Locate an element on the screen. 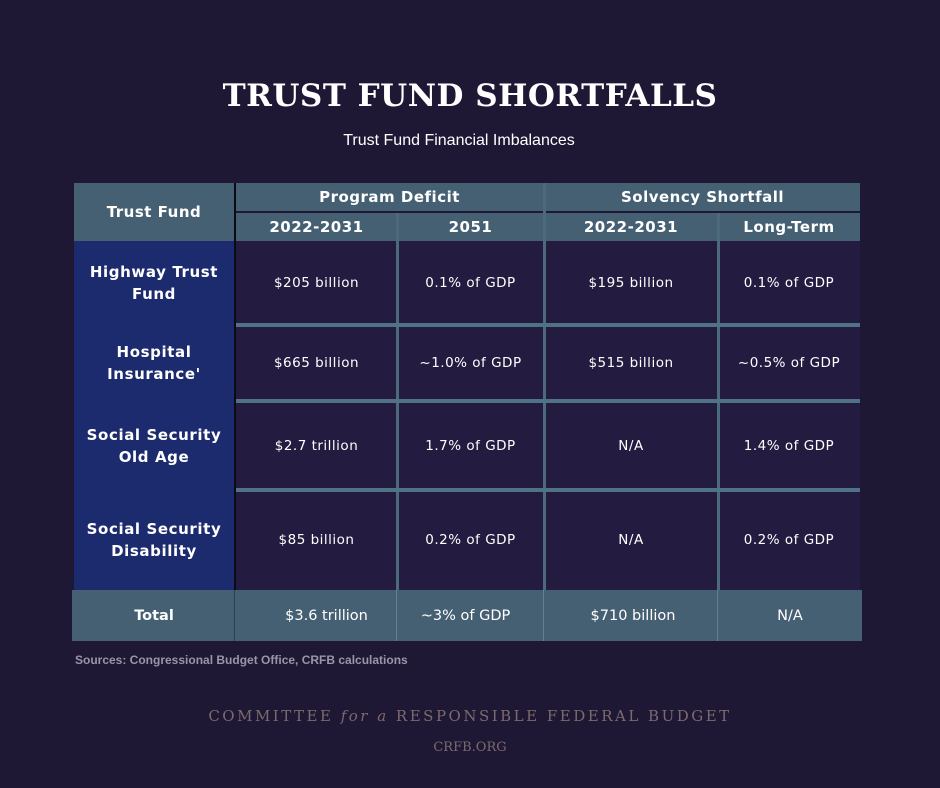 Image resolution: width=940 pixels, height=788 pixels. total-cell: $3.6 trillion is located at coordinates (326, 615).